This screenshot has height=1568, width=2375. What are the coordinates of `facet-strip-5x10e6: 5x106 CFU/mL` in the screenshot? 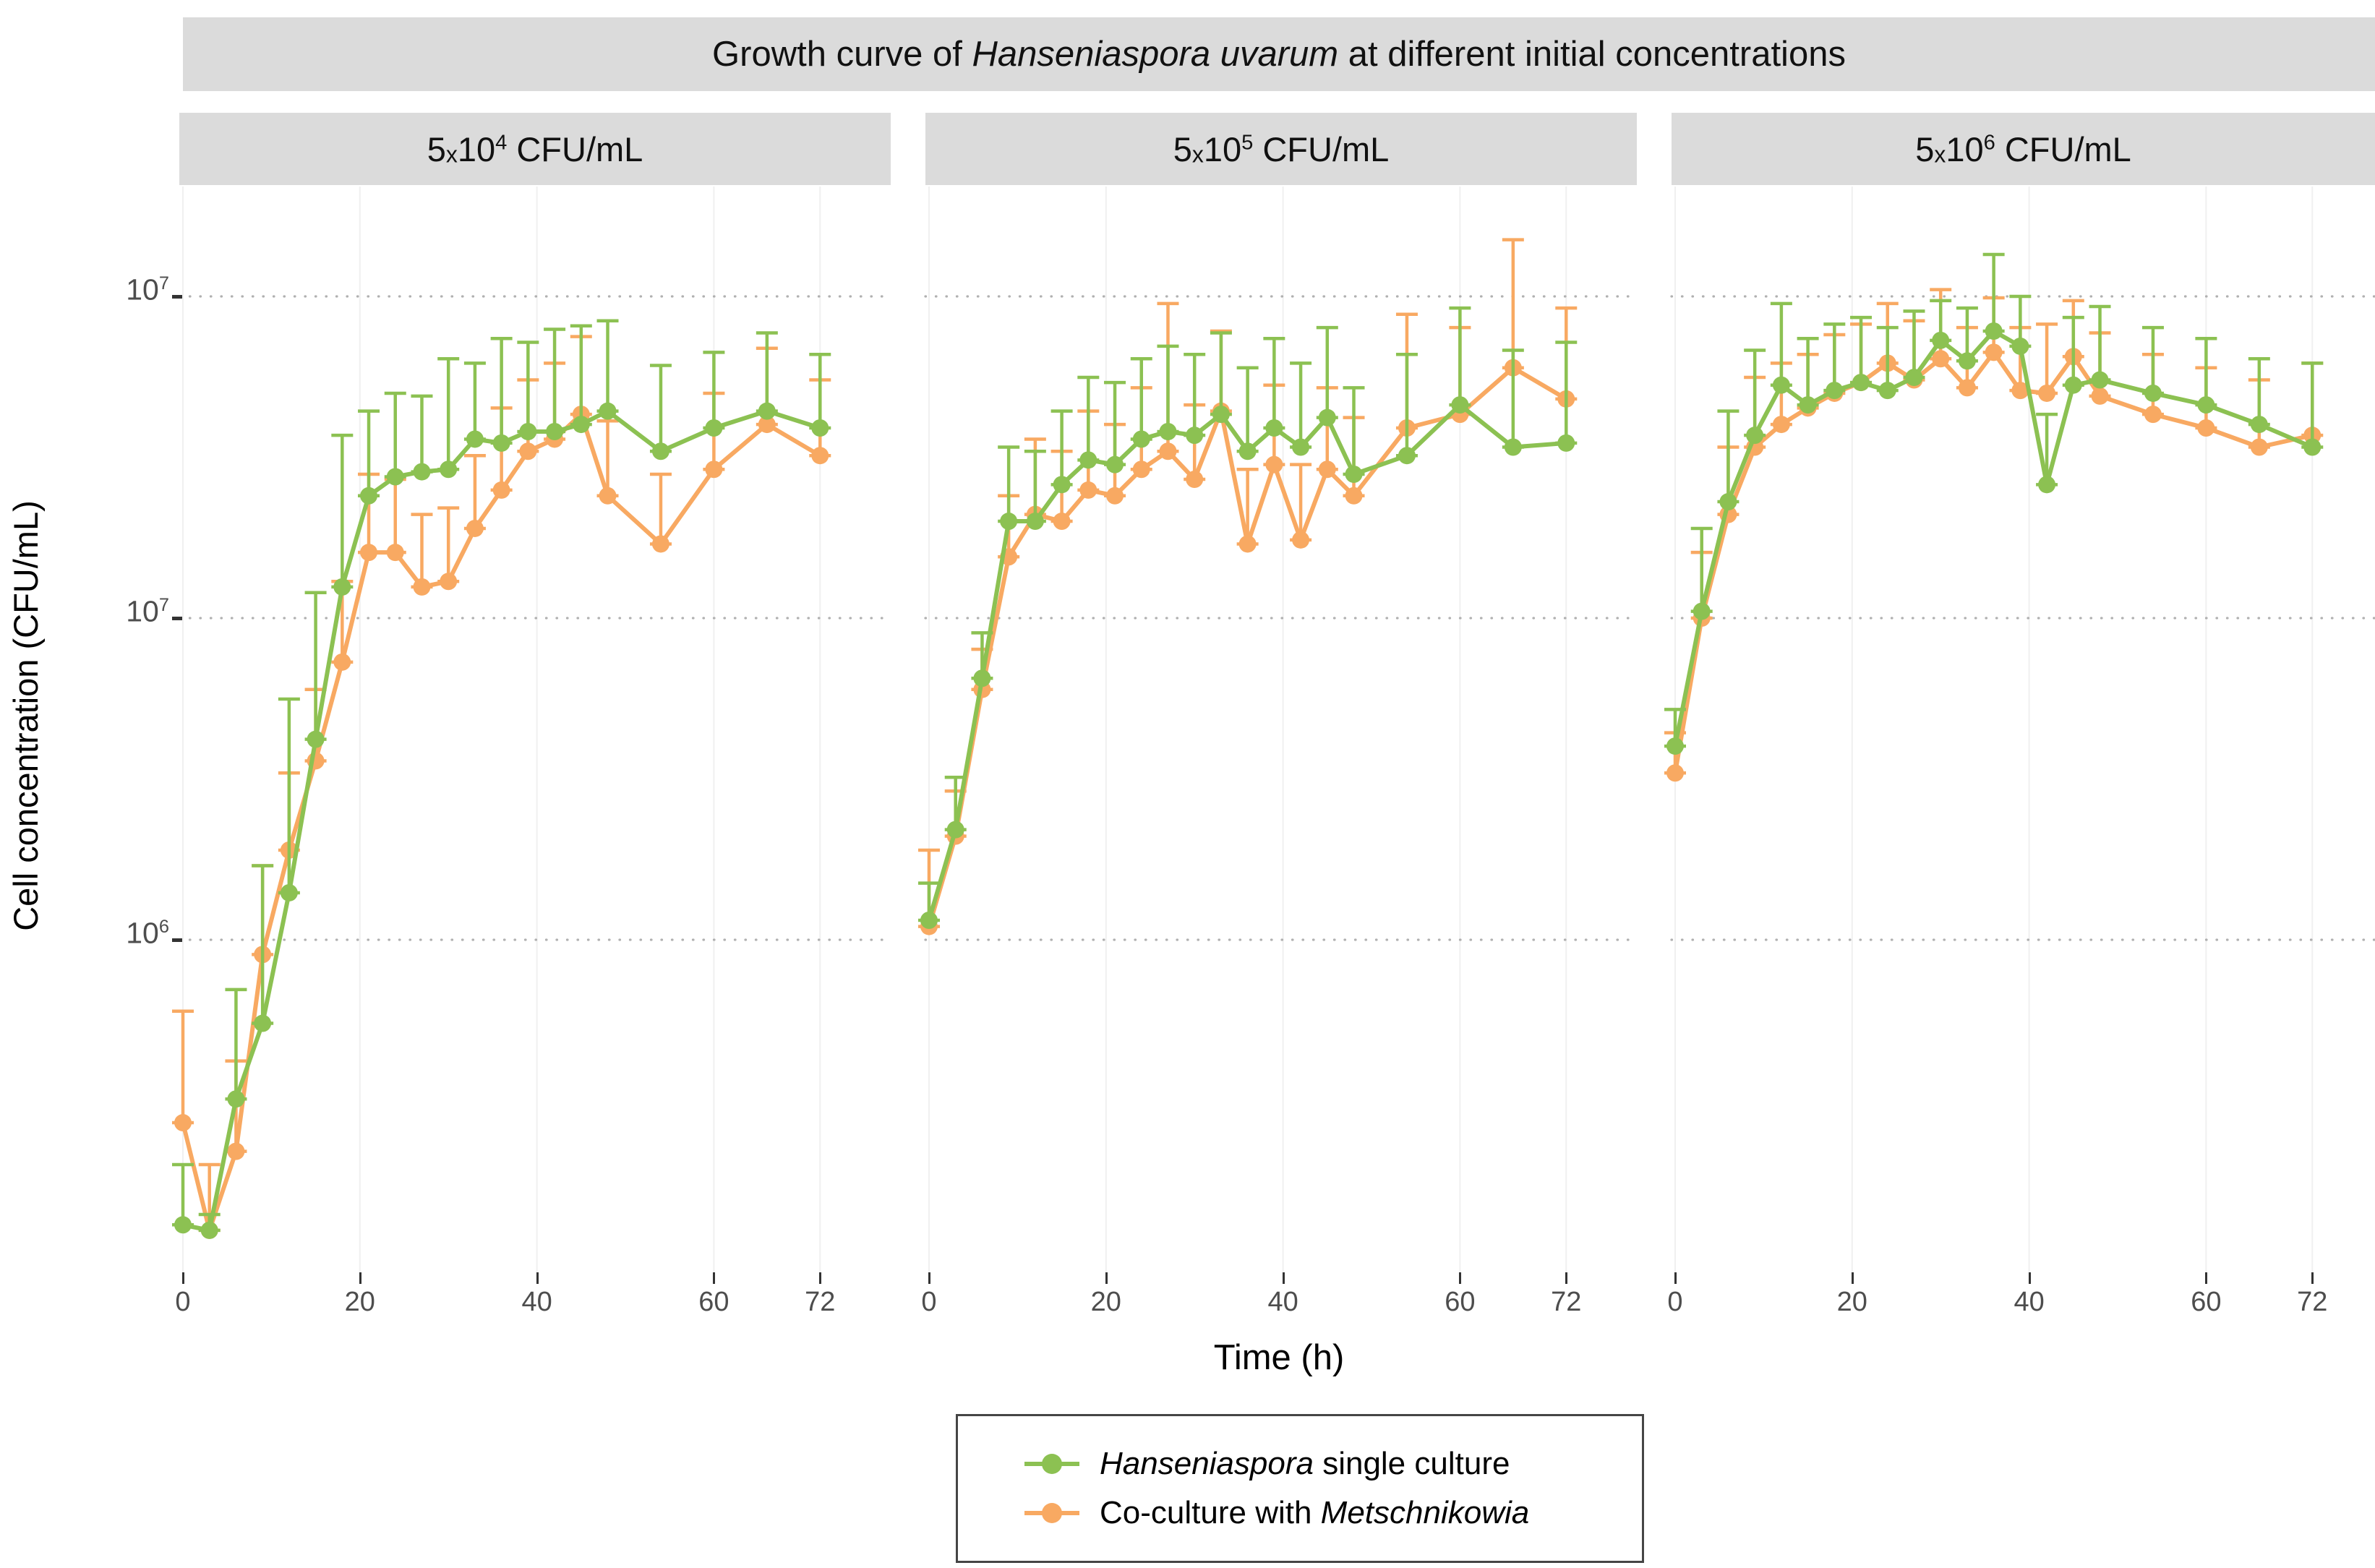 It's located at (2024, 149).